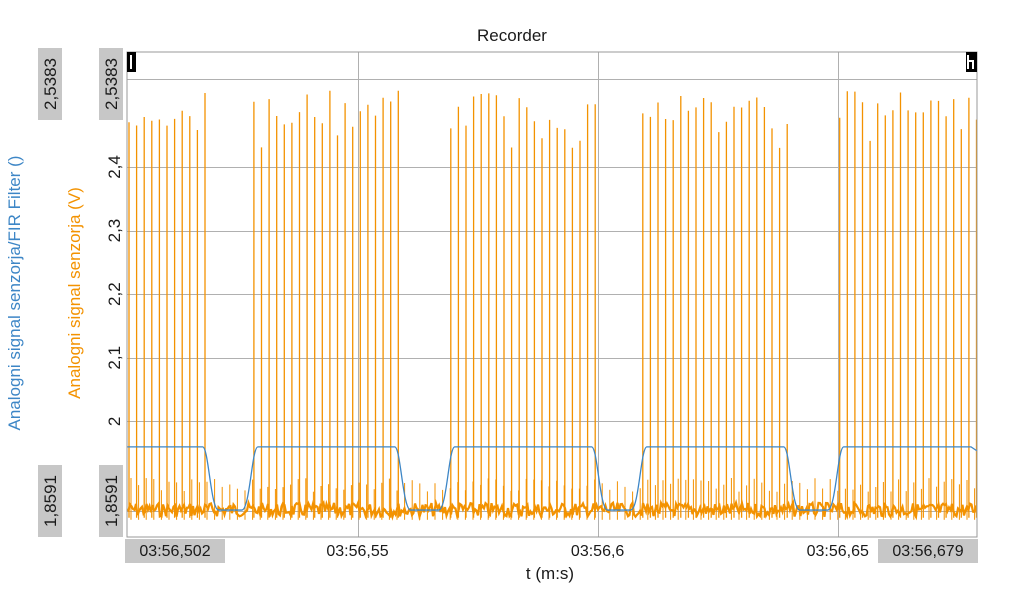  I want to click on y-range-min-label-inner: 1,8591, so click(111, 501).